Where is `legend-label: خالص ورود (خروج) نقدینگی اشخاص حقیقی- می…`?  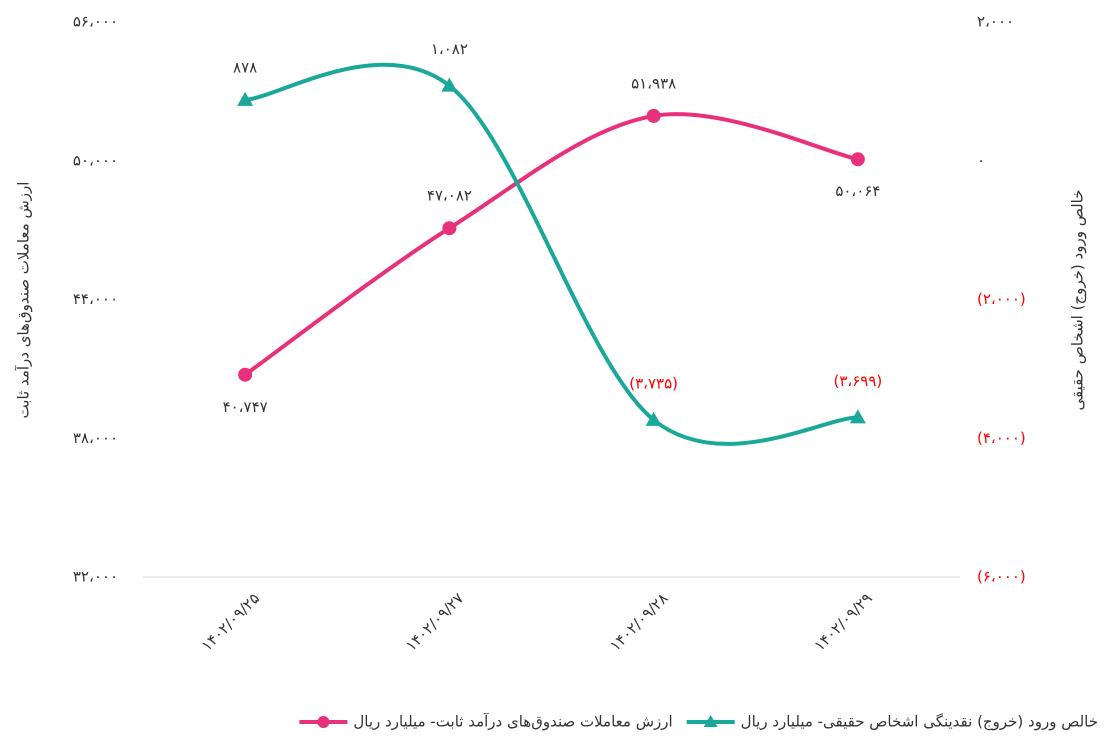
legend-label: خالص ورود (خروج) نقدینگی اشخاص حقیقی- می… is located at coordinates (919, 722).